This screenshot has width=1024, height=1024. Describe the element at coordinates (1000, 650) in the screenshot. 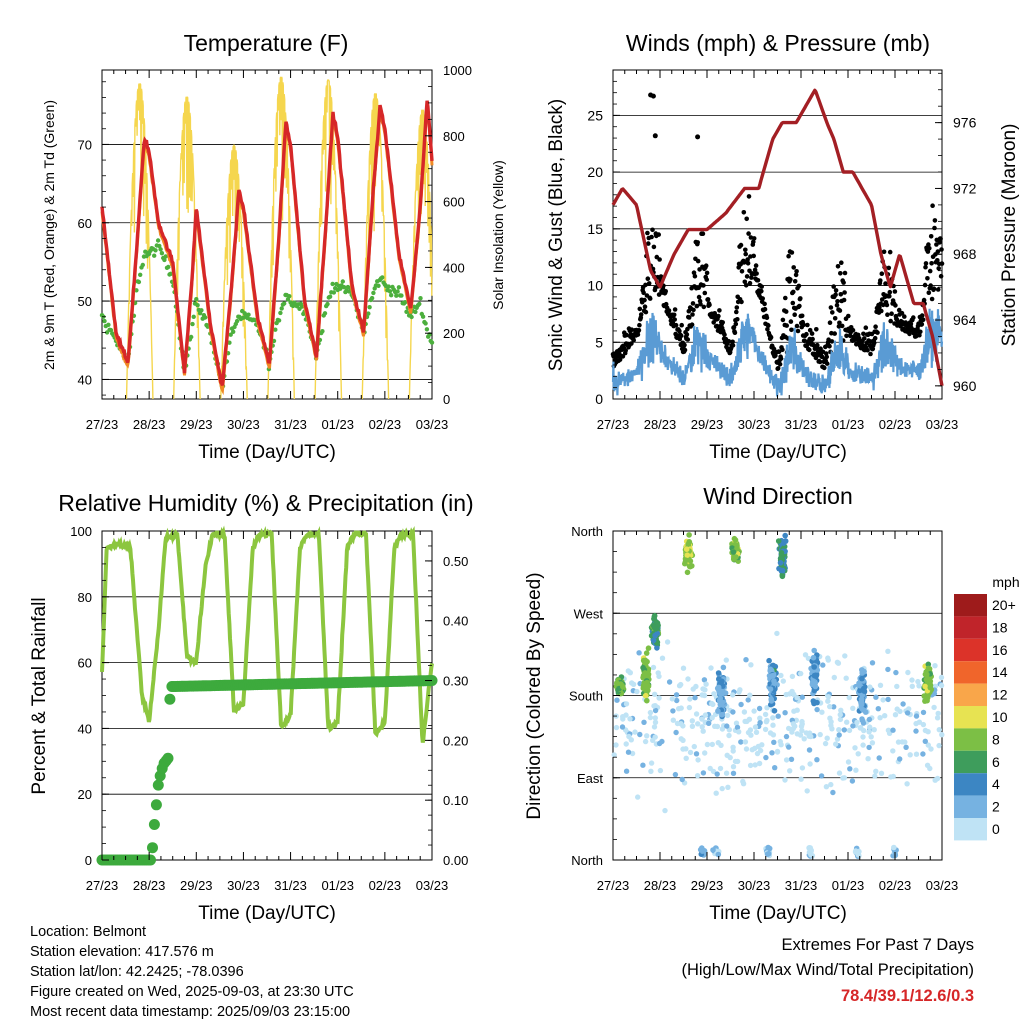

I see `legend-label: 16` at that location.